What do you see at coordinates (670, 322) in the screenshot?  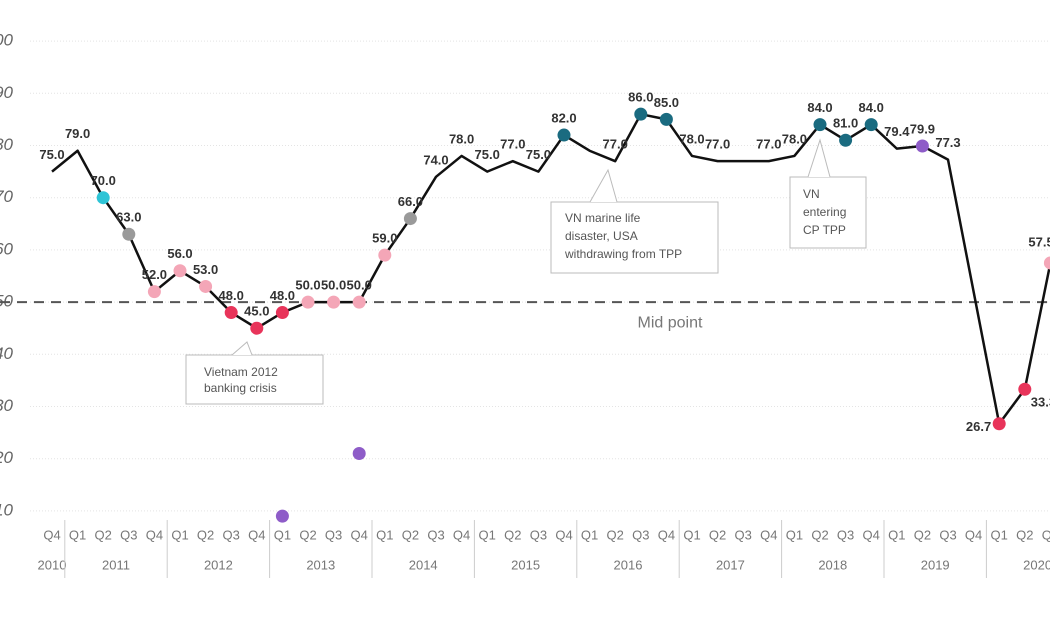 I see `midpoint-label: Mid point` at bounding box center [670, 322].